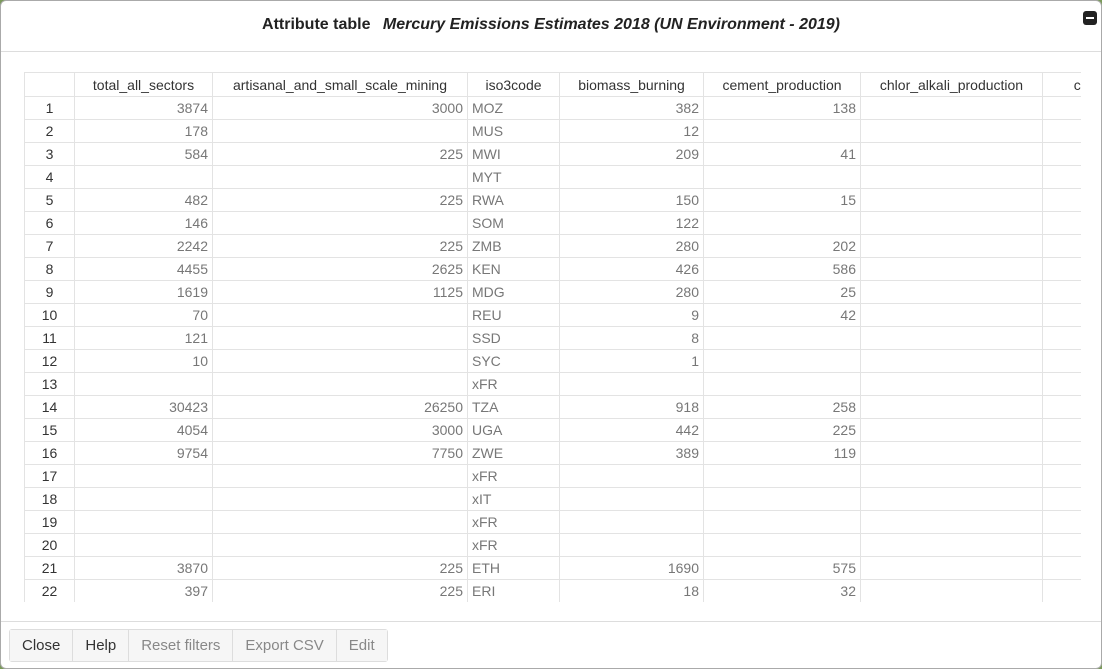  What do you see at coordinates (552, 223) in the screenshot?
I see `table-row: 6 146 SOM 122` at bounding box center [552, 223].